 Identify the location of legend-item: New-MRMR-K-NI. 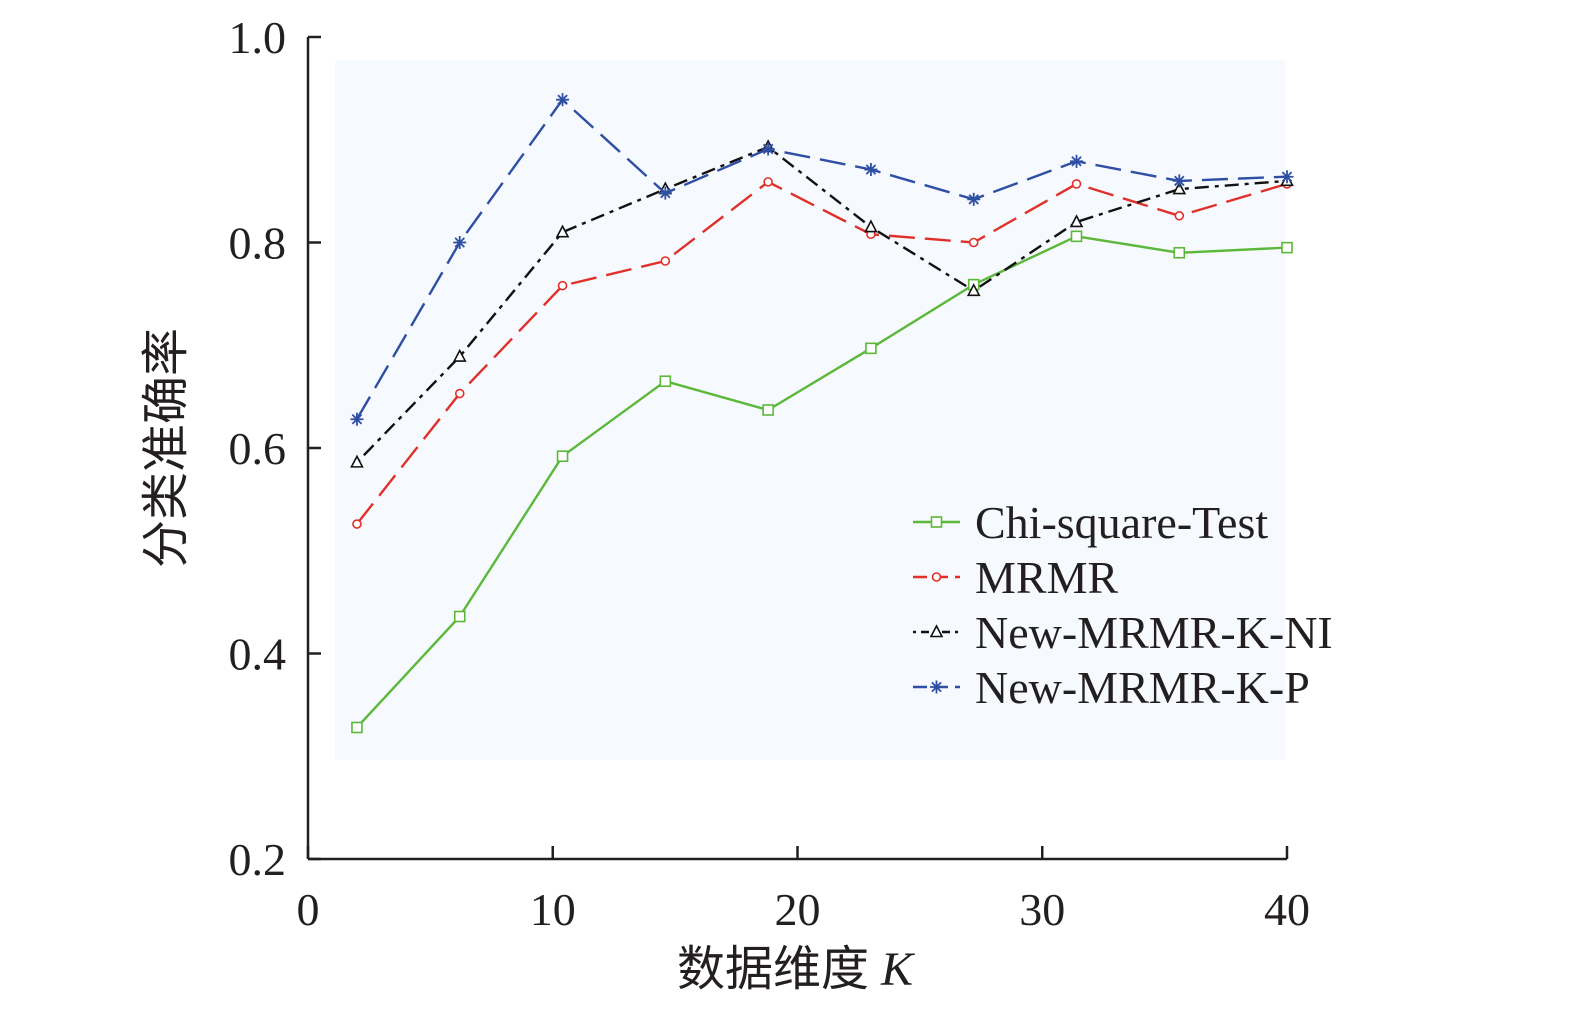
(1123, 632).